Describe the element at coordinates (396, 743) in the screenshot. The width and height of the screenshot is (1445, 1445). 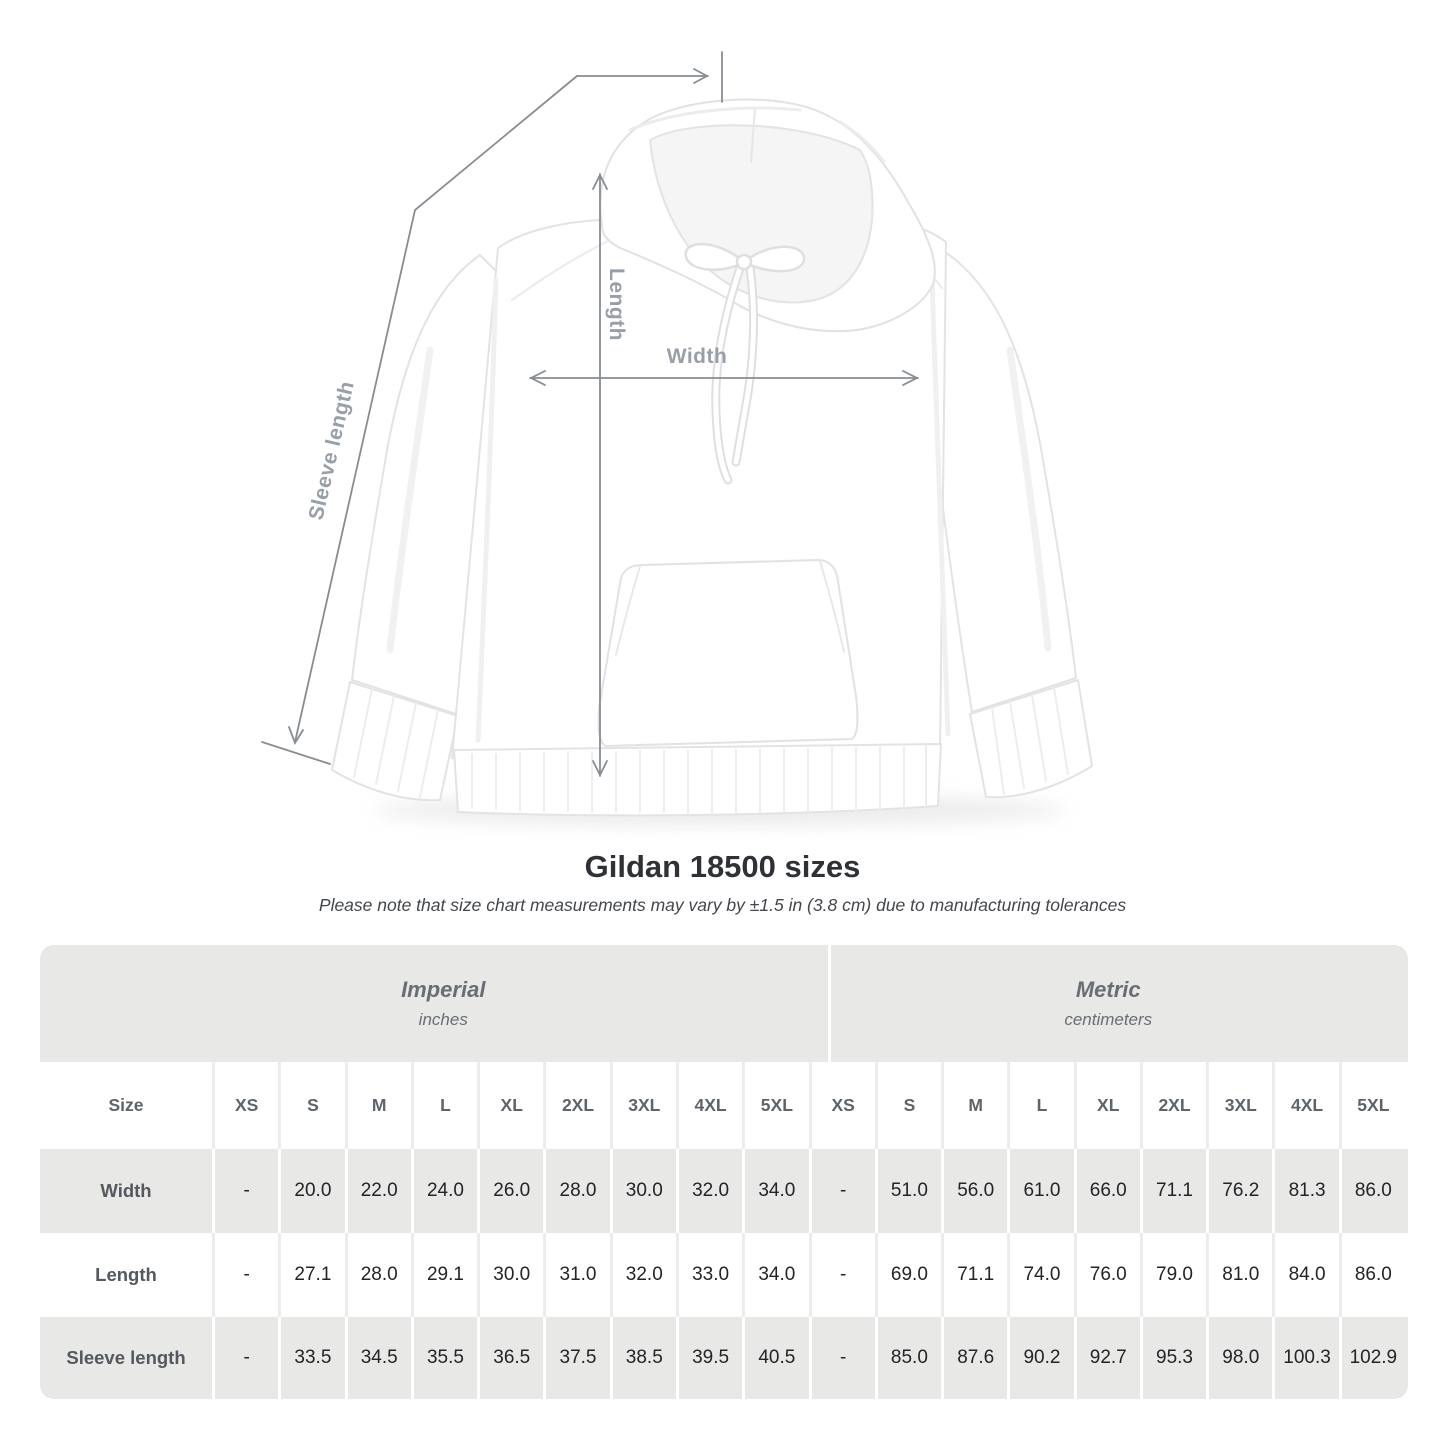
I see `left-cuff-ribs` at that location.